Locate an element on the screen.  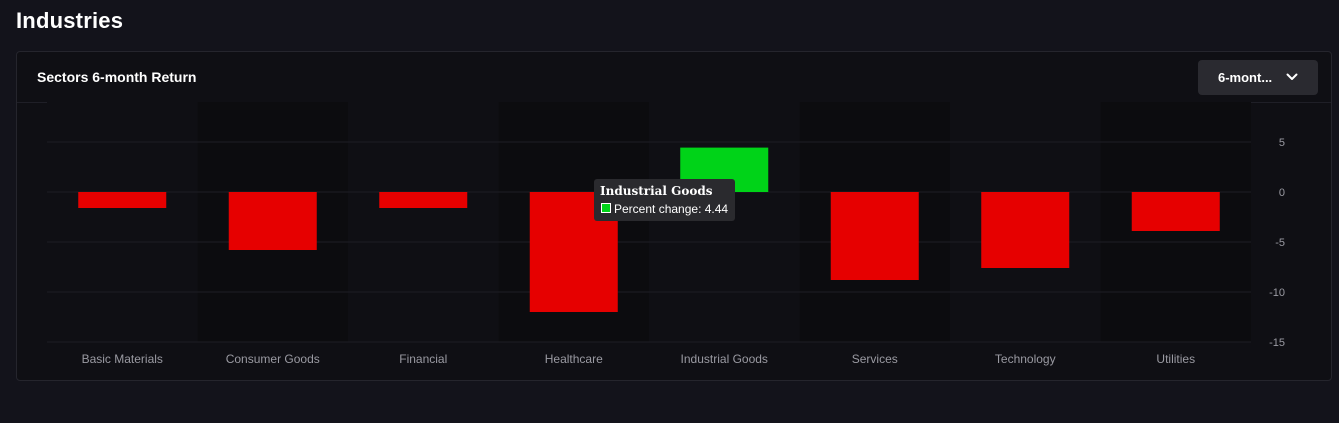
x-tick-label: Services is located at coordinates (875, 359).